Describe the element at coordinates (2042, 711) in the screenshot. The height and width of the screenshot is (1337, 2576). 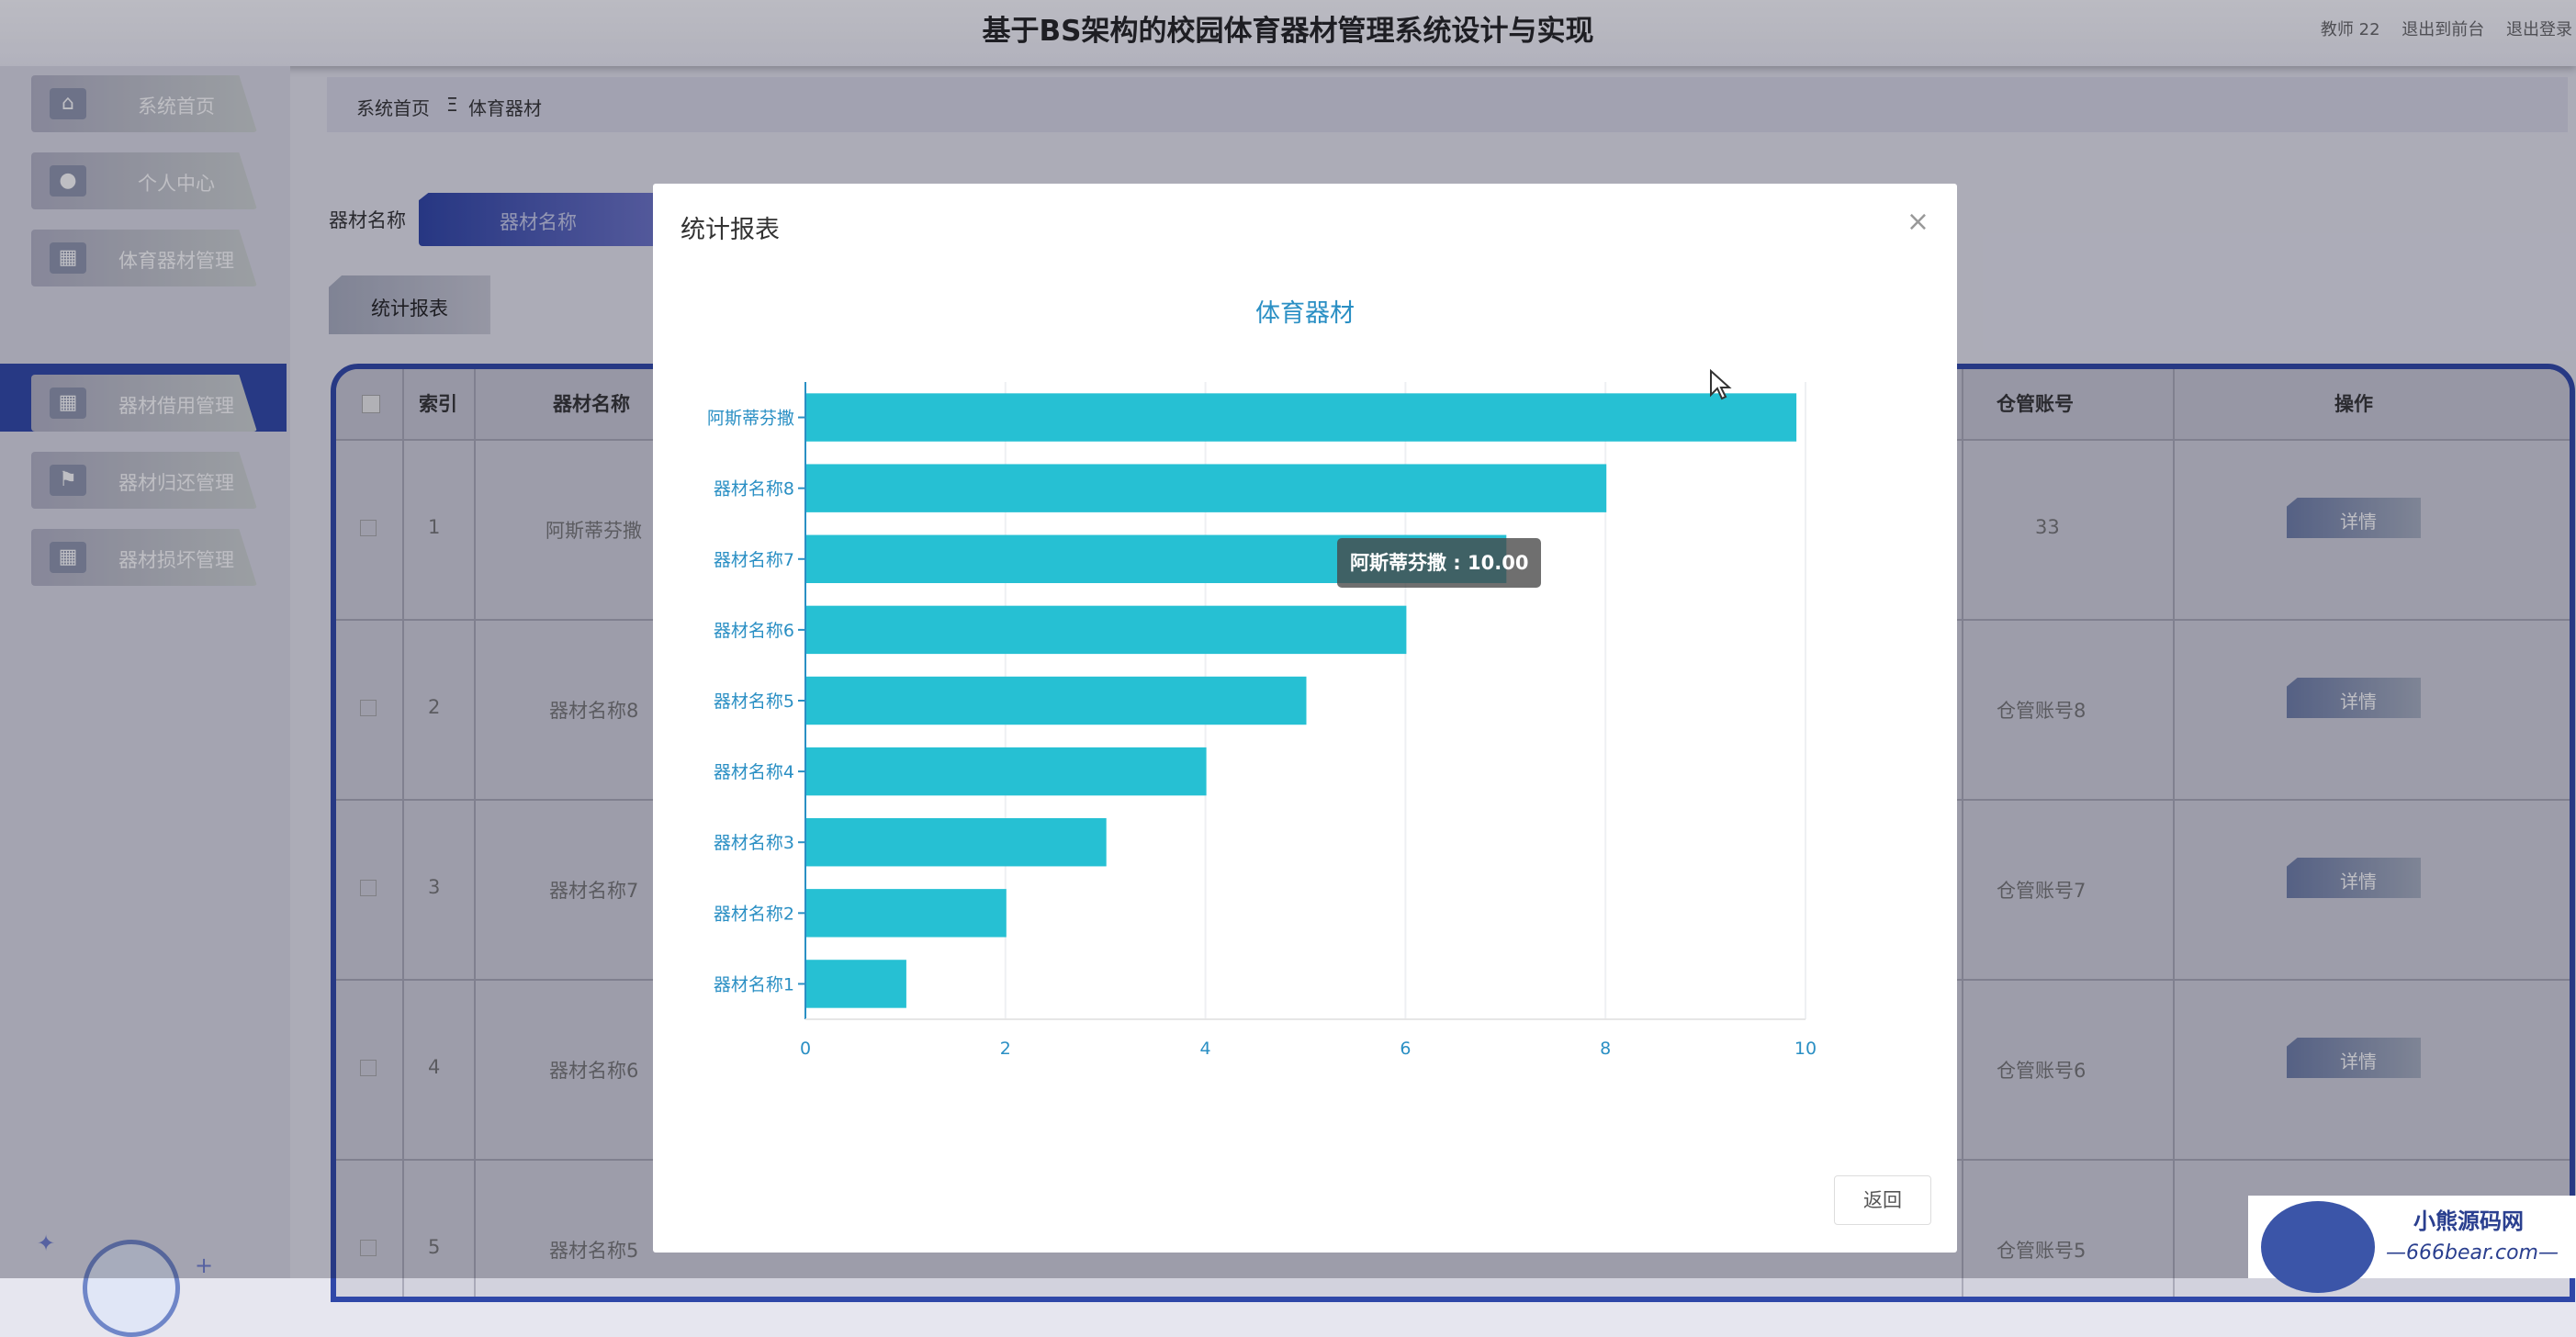
I see `row-account: 仓管账号8` at that location.